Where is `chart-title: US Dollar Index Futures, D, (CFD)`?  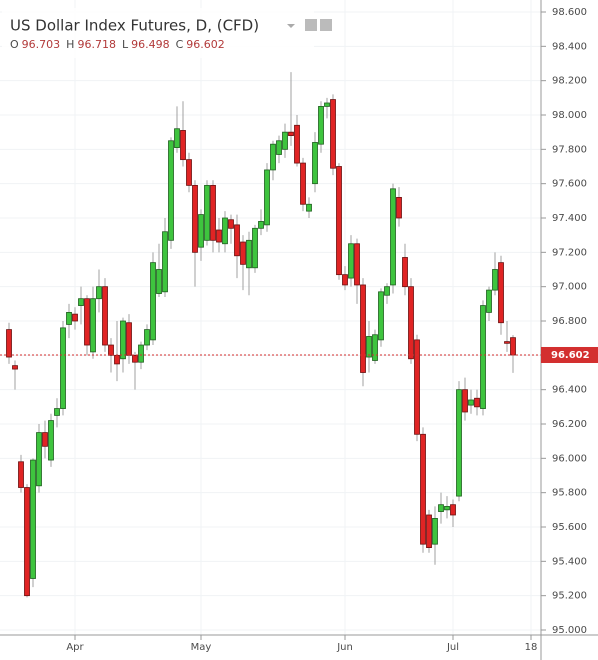 chart-title: US Dollar Index Futures, D, (CFD) is located at coordinates (134, 26).